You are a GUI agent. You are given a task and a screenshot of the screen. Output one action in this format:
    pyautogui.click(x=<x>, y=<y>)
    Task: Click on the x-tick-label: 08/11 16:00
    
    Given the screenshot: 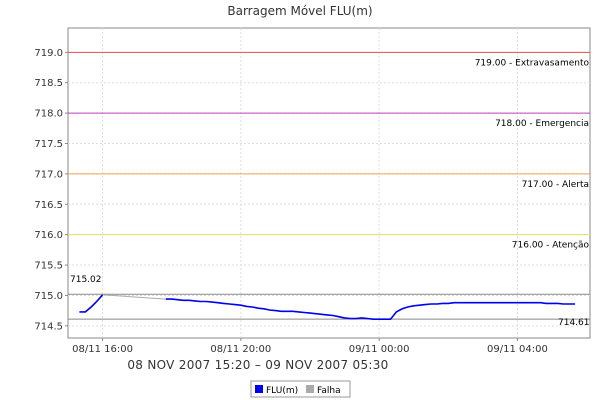 What is the action you would take?
    pyautogui.click(x=102, y=349)
    